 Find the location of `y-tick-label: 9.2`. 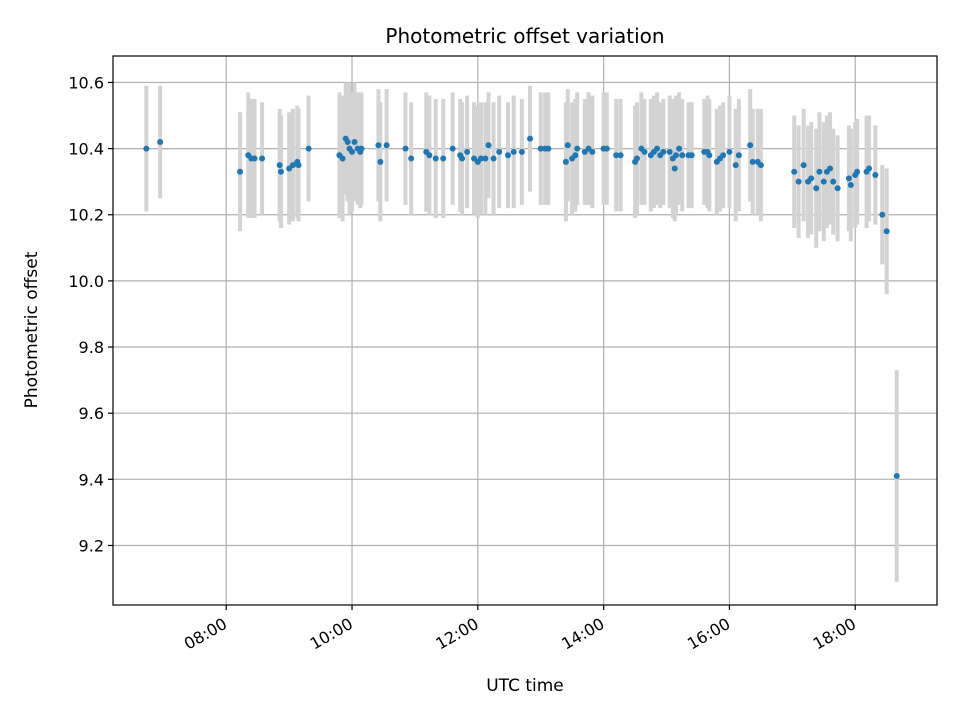

y-tick-label: 9.2 is located at coordinates (91, 545).